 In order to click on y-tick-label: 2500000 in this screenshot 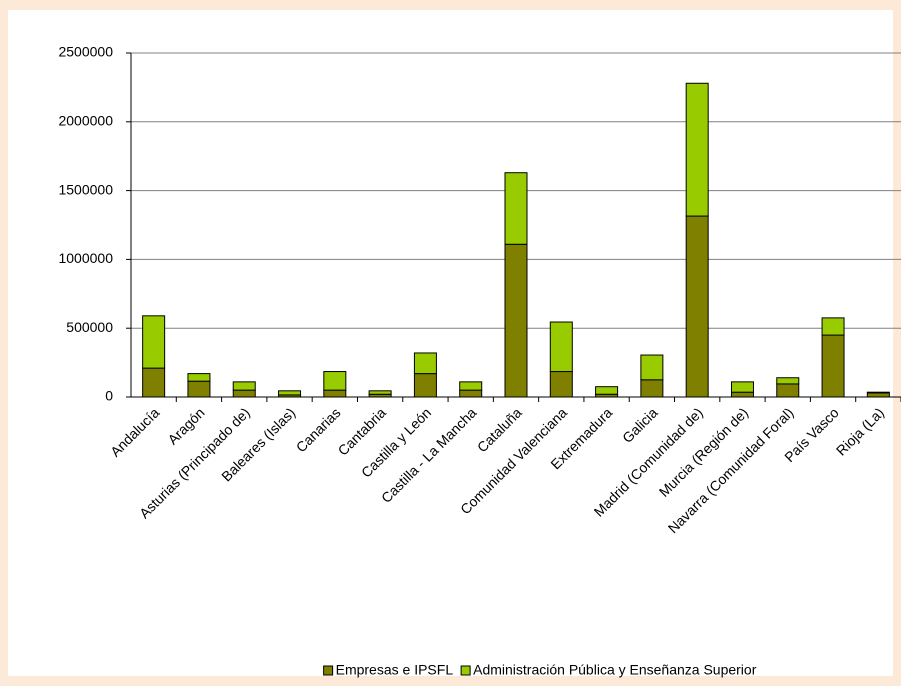, I will do `click(85, 52)`.